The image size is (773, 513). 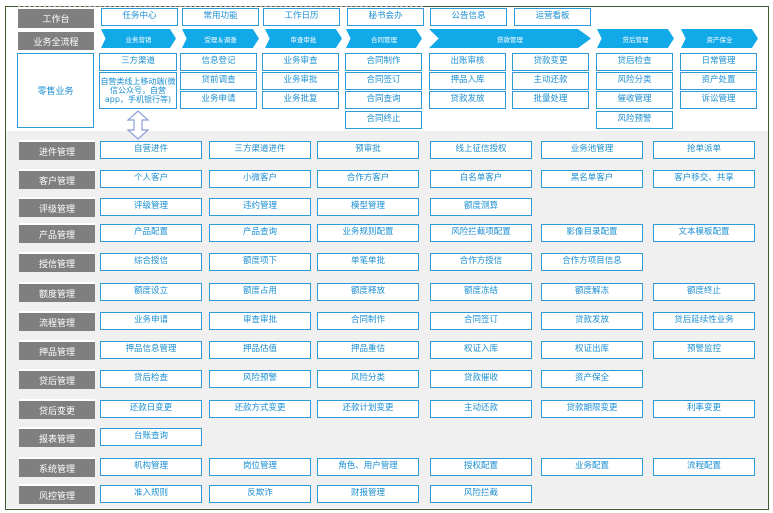 I want to click on module-item: 线上征信授权, so click(x=481, y=150).